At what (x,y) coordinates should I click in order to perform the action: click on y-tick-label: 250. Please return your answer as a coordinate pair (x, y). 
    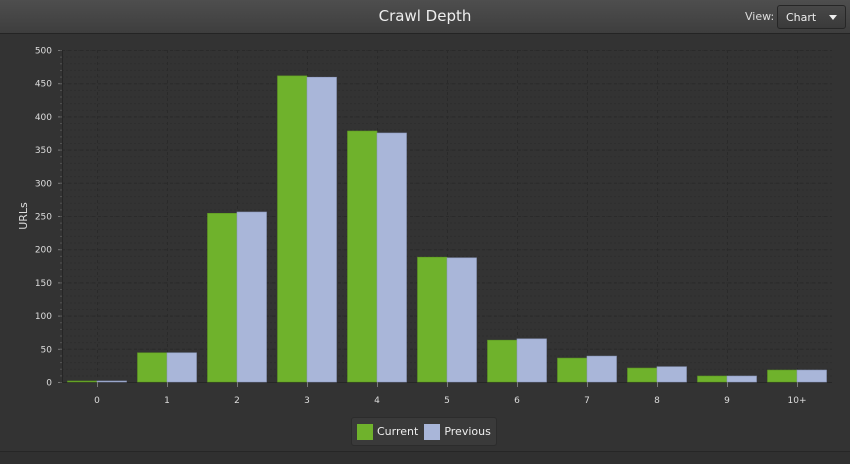
    Looking at the image, I should click on (43, 218).